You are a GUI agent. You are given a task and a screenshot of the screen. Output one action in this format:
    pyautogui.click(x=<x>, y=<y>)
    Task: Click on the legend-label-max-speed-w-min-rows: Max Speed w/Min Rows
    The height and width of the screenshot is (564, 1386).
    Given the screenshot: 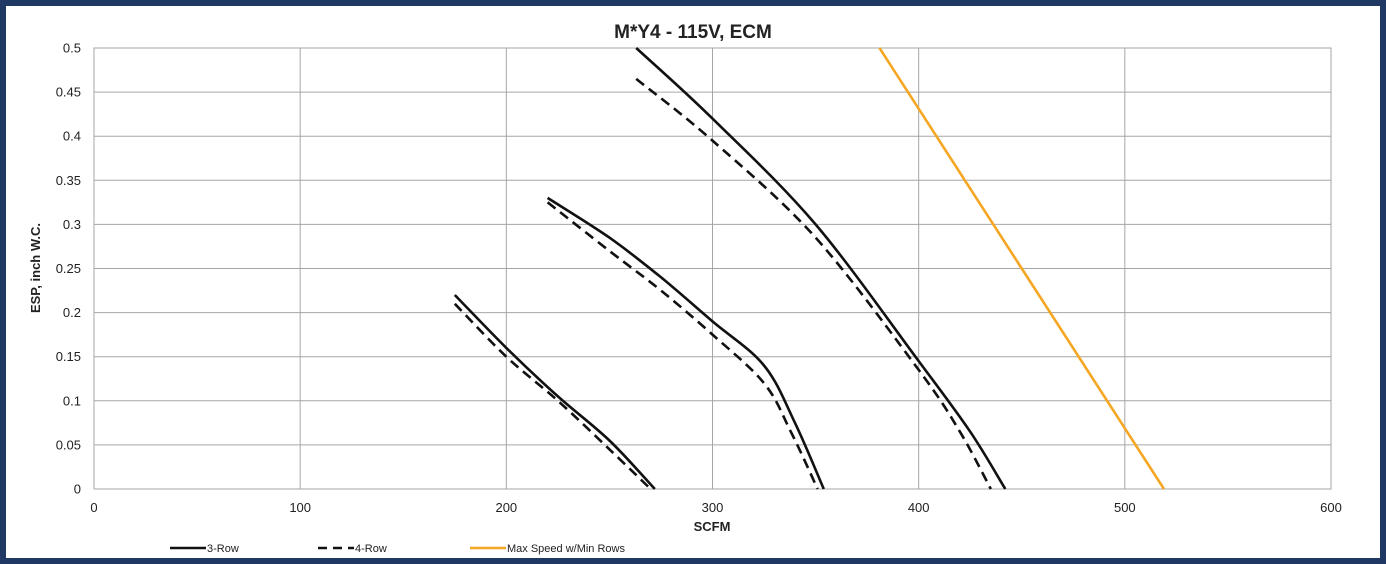 What is the action you would take?
    pyautogui.click(x=566, y=549)
    